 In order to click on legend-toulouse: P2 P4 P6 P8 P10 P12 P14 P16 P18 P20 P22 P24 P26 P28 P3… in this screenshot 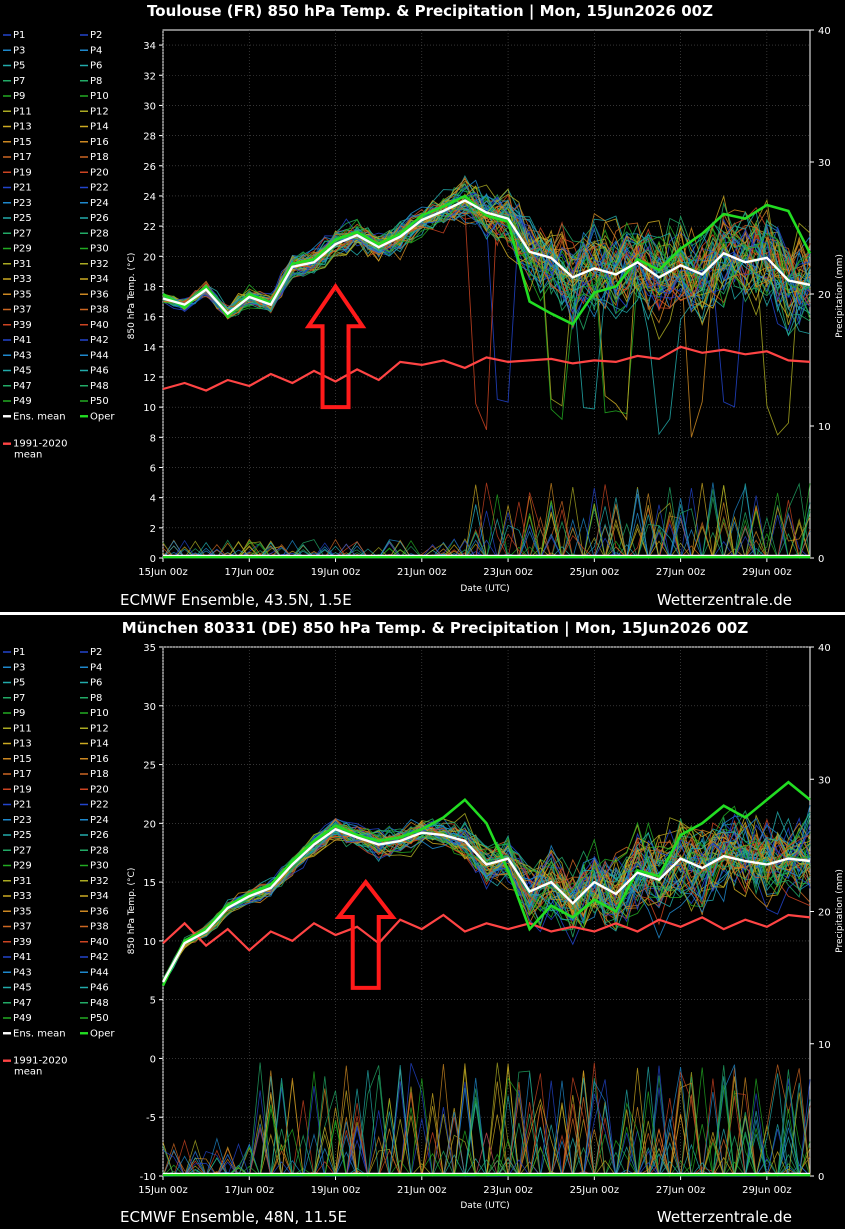, I will do `click(59, 245)`.